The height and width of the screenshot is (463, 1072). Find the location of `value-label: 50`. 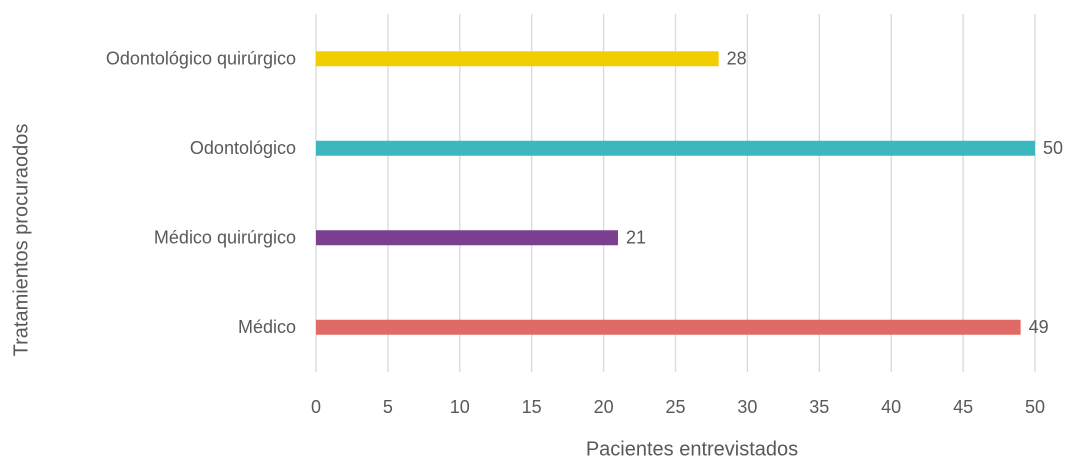

value-label: 50 is located at coordinates (1053, 148).